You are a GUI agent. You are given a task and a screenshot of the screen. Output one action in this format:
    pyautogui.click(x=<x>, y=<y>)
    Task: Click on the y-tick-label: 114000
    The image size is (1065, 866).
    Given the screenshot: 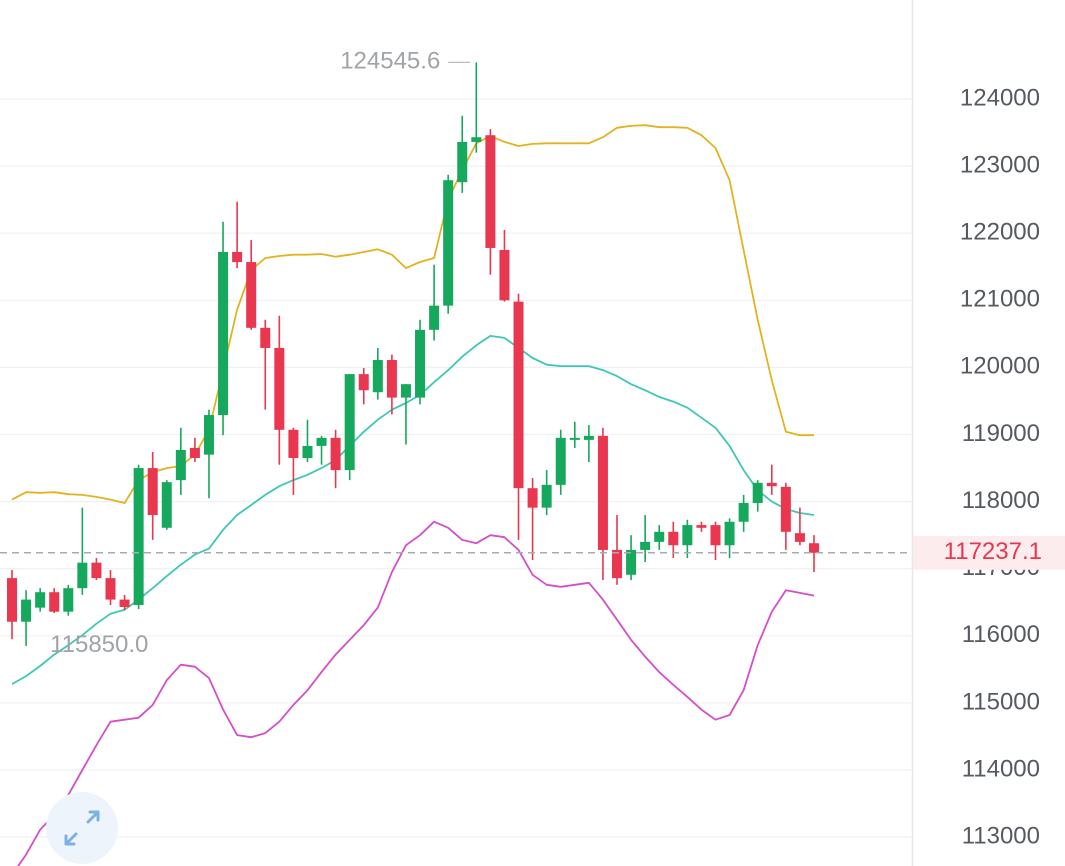 What is the action you would take?
    pyautogui.click(x=1001, y=768)
    